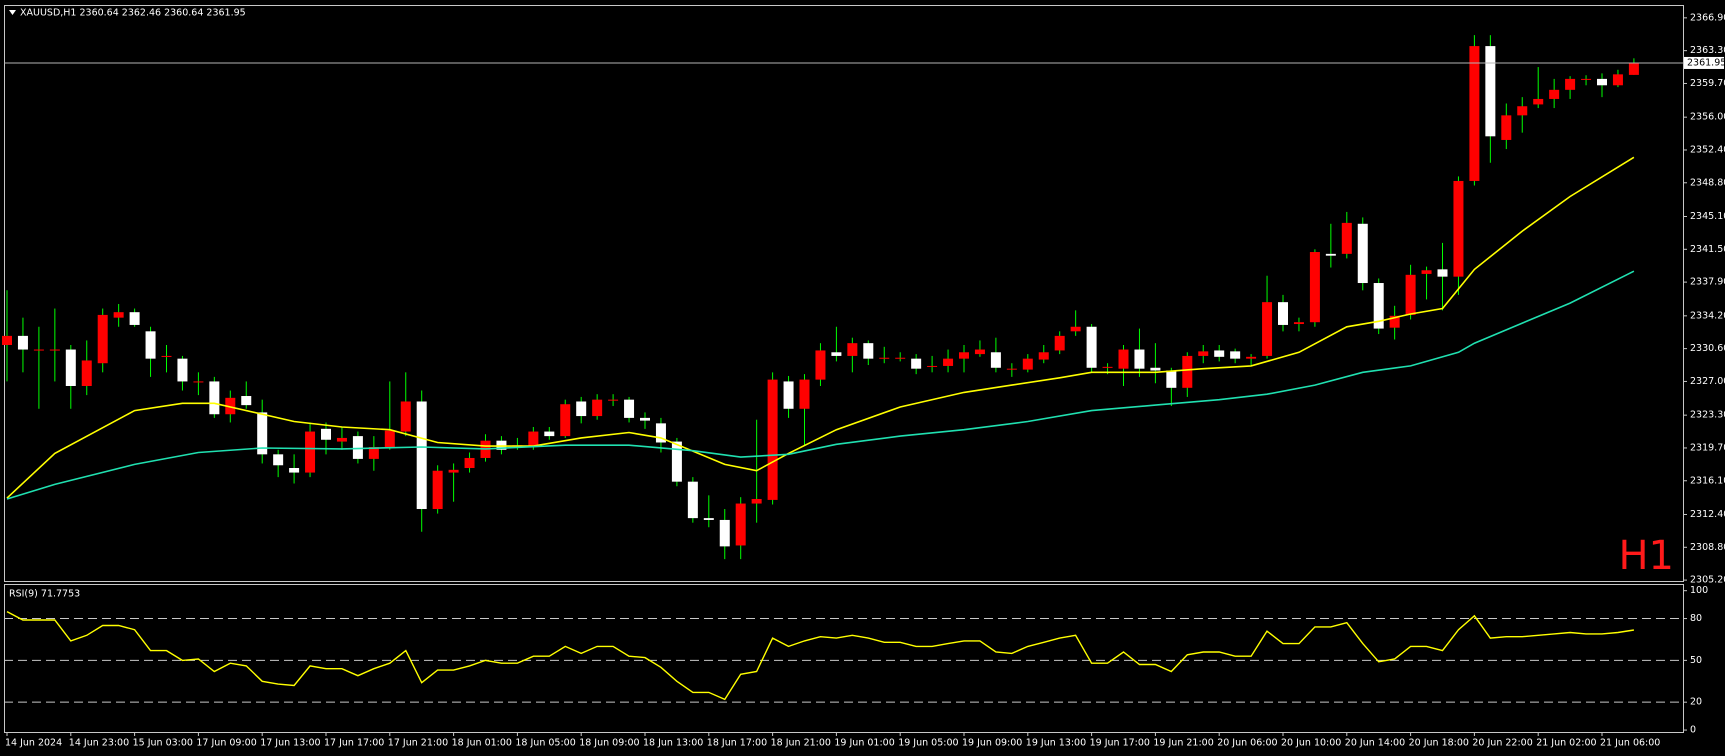 The width and height of the screenshot is (1725, 756). Describe the element at coordinates (1566, 743) in the screenshot. I see `x-tick-label: 21 Jun 02:00` at that location.